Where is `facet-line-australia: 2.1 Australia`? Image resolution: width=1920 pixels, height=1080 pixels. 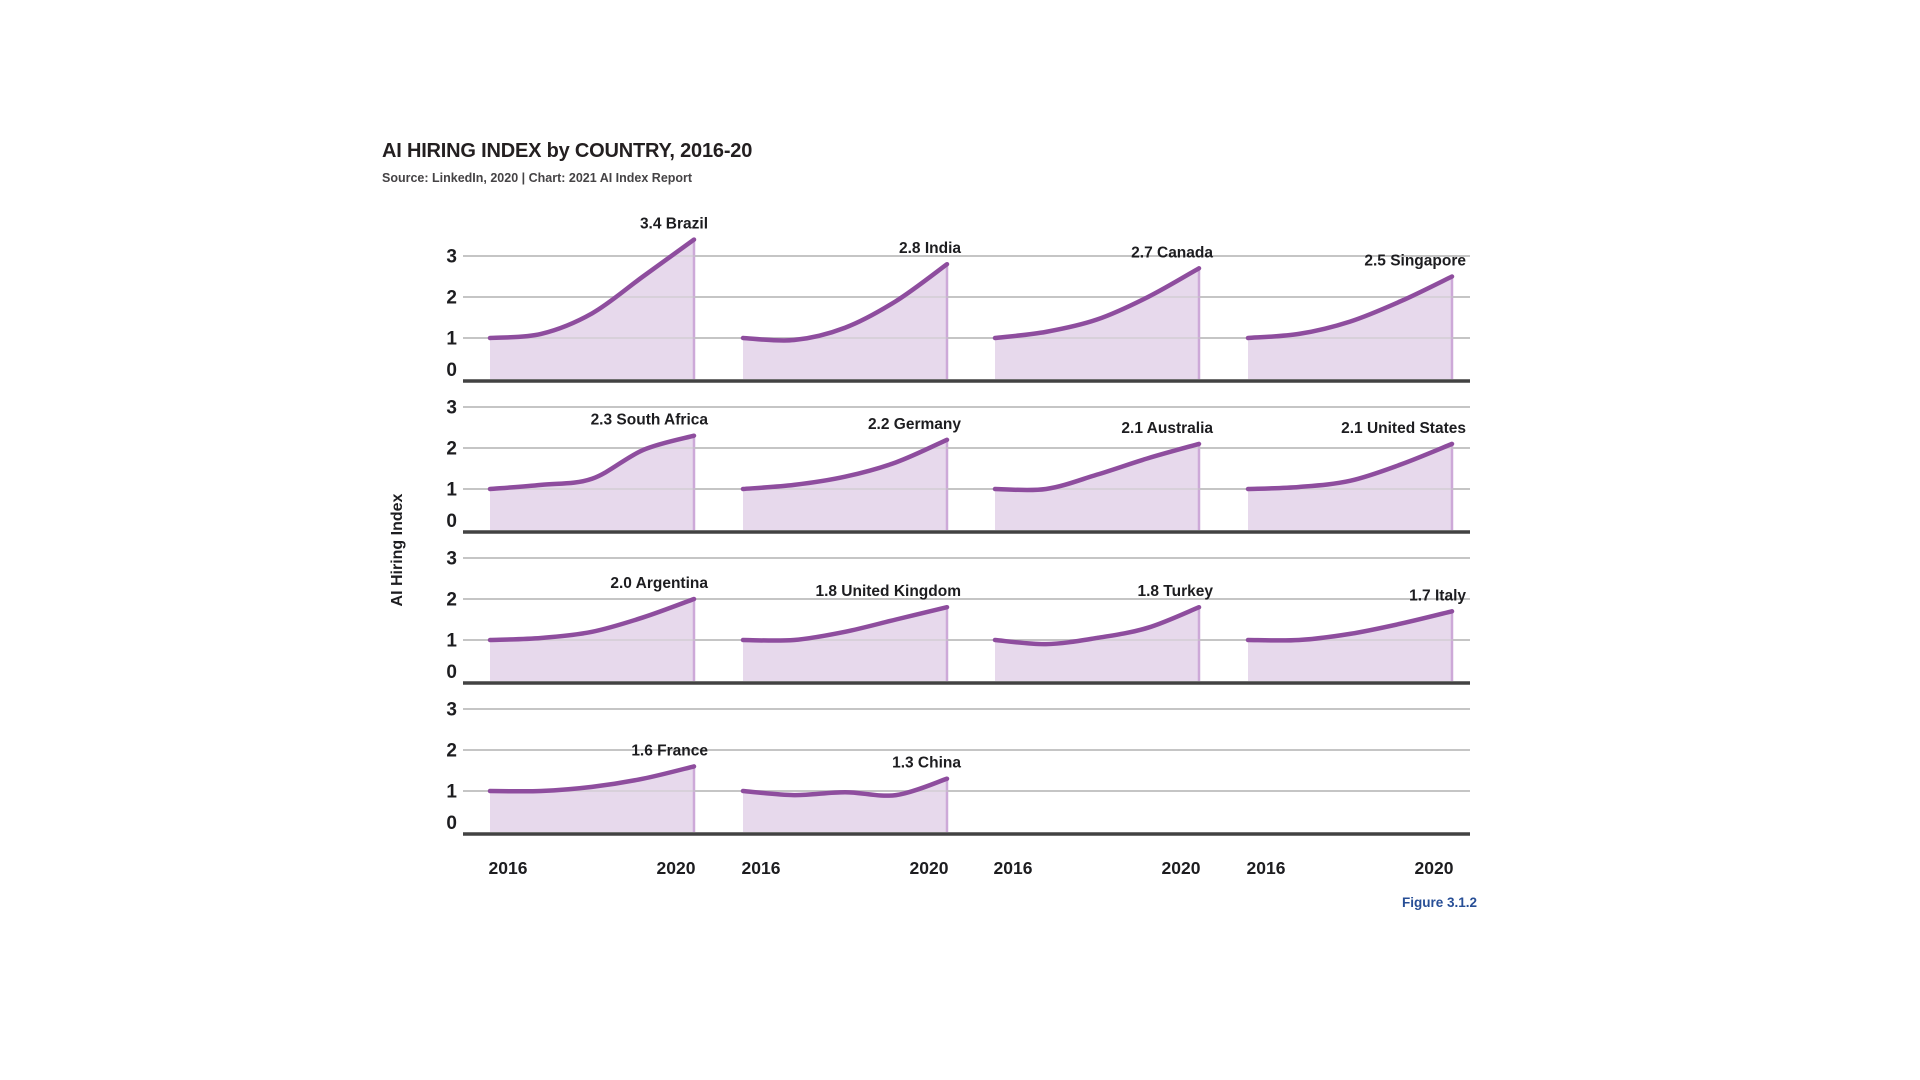
facet-line-australia: 2.1 Australia is located at coordinates (1102, 456).